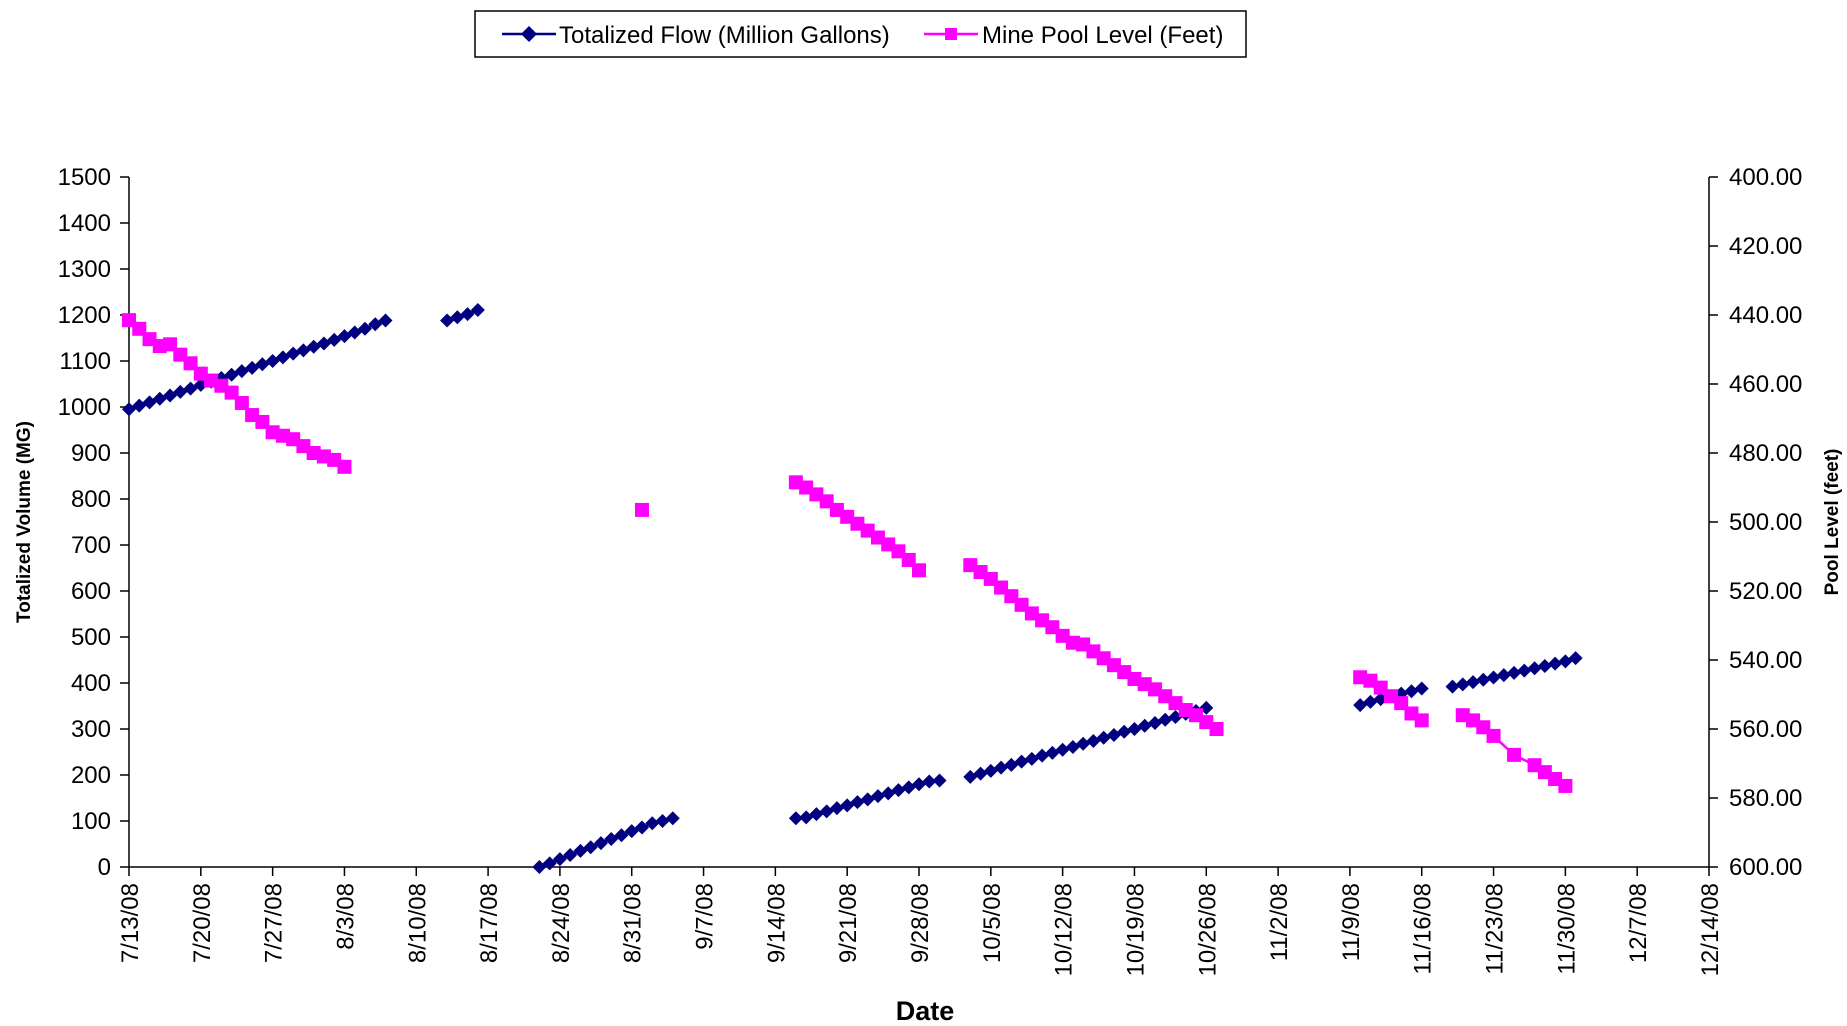 The height and width of the screenshot is (1026, 1847). I want to click on left-tick-label: 800, so click(91, 499).